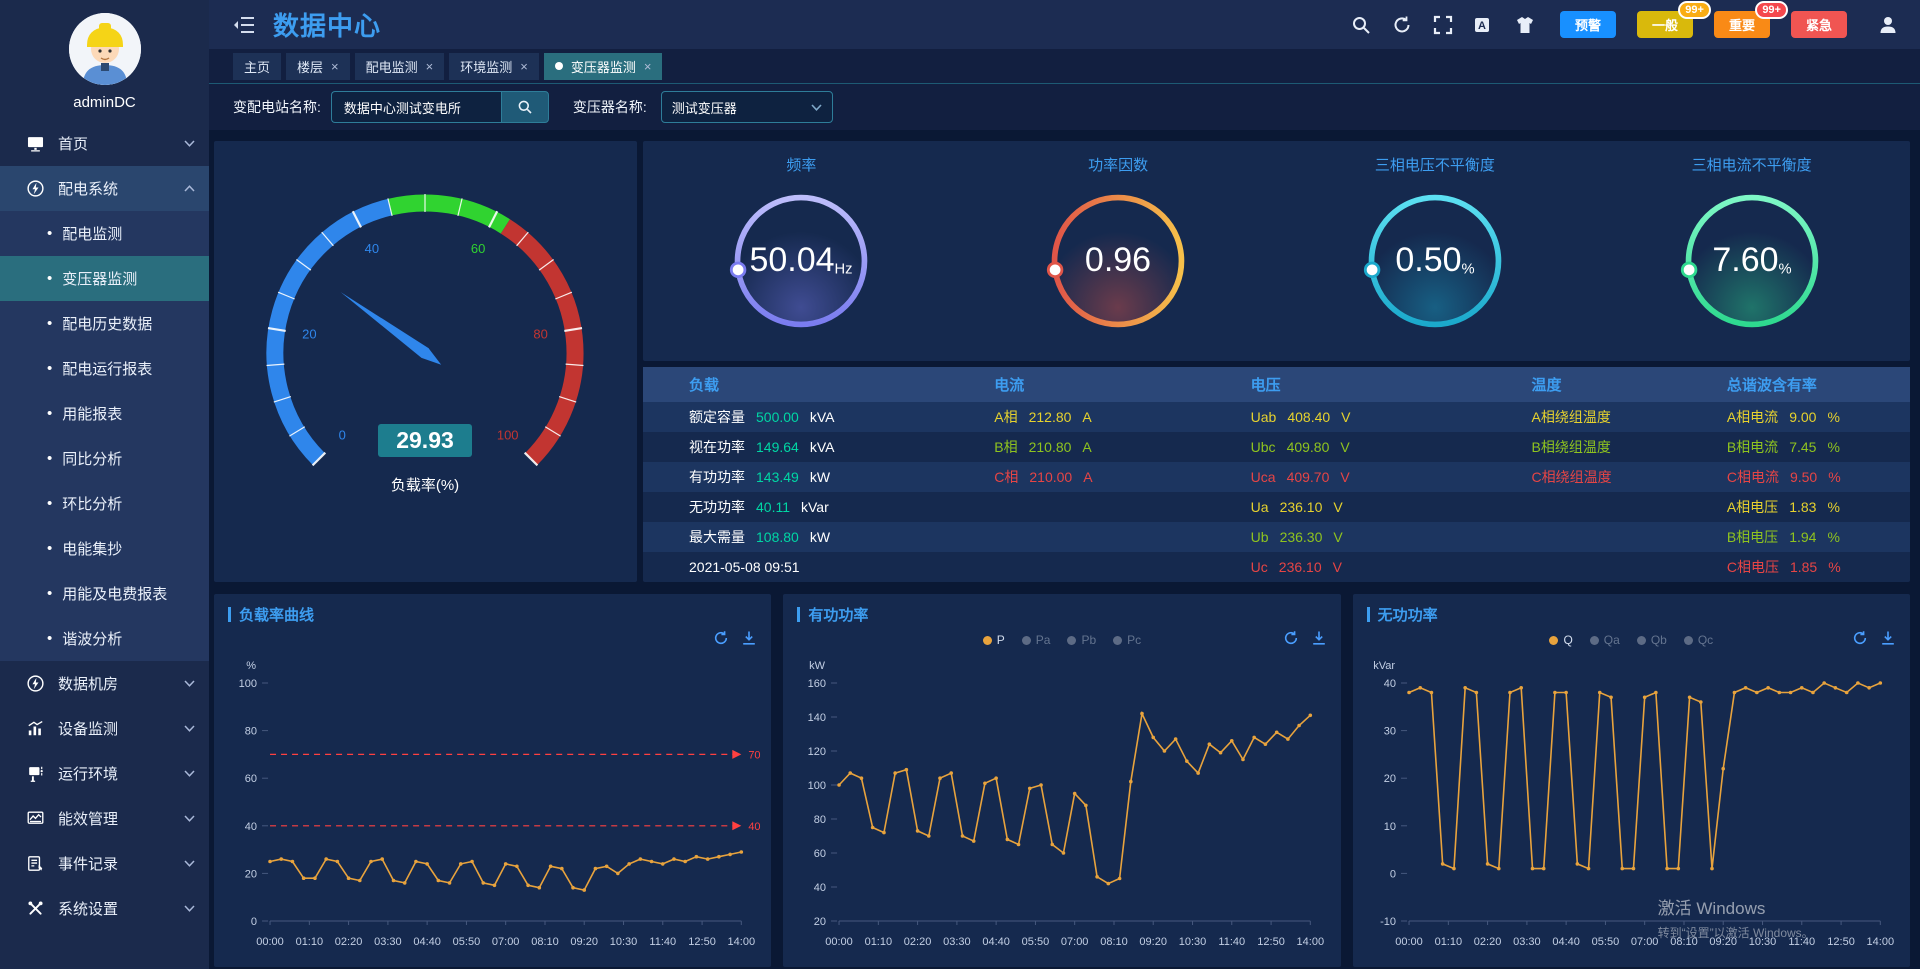 The image size is (1920, 969). I want to click on sidebar-item-label: 同比分析, so click(92, 459).